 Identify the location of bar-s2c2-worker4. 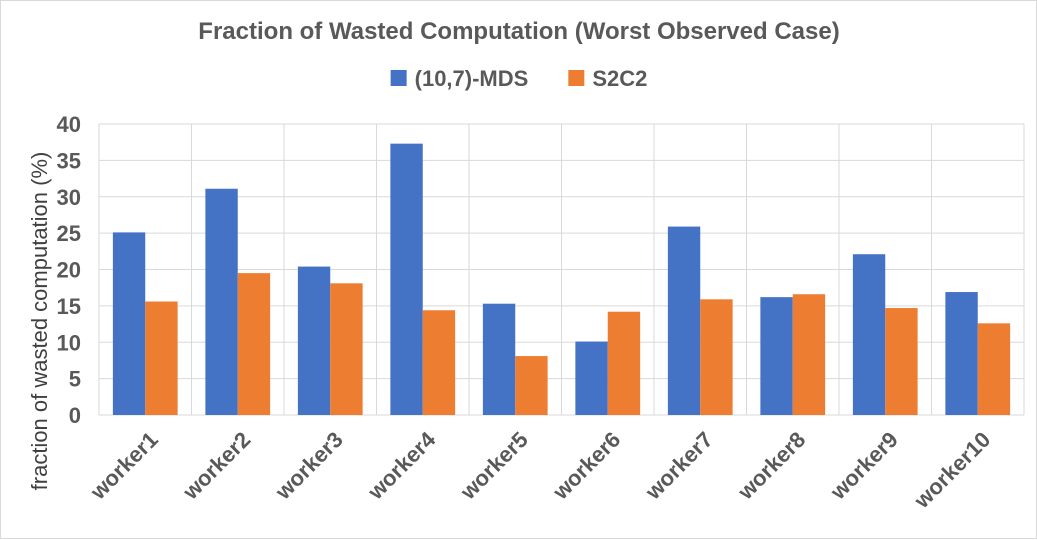
(439, 362).